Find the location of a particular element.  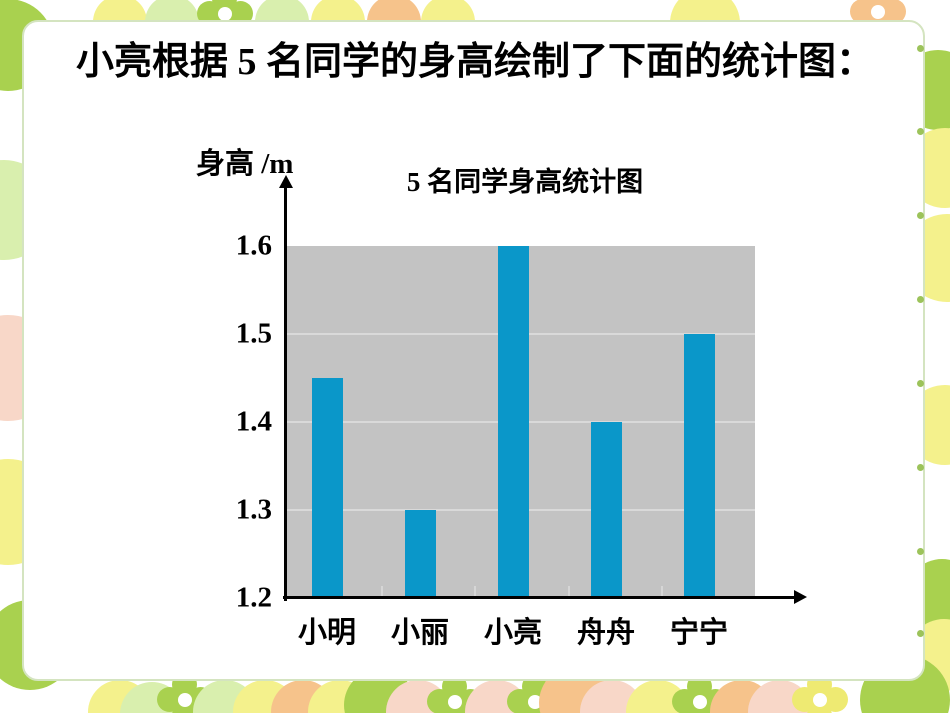

y-axis is located at coordinates (286, 388).